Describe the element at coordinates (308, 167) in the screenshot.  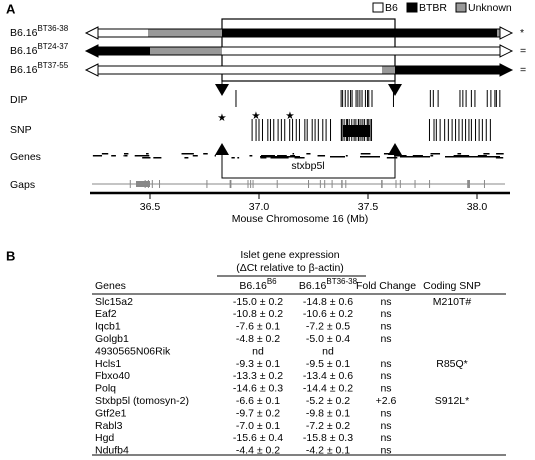
I see `bracket` at that location.